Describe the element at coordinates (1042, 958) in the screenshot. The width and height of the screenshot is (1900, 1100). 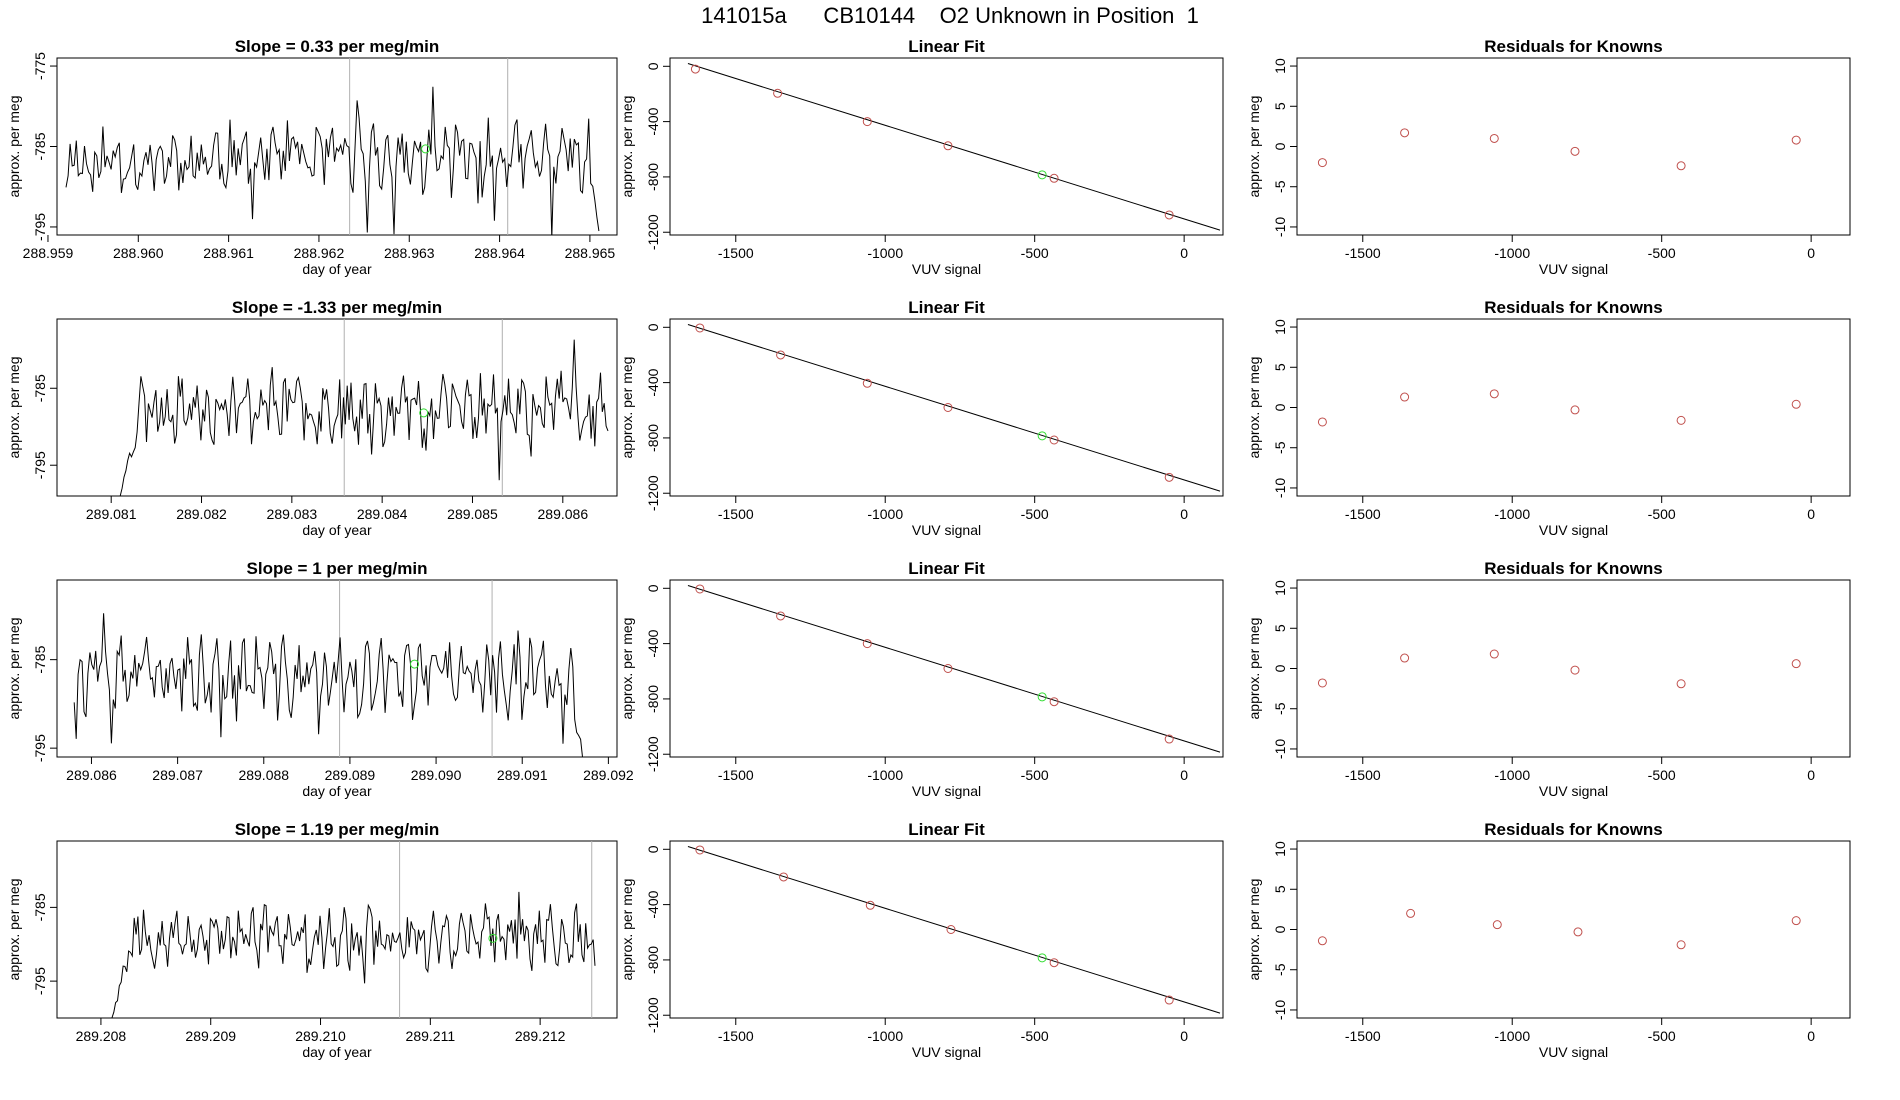
I see `unknown-point` at that location.